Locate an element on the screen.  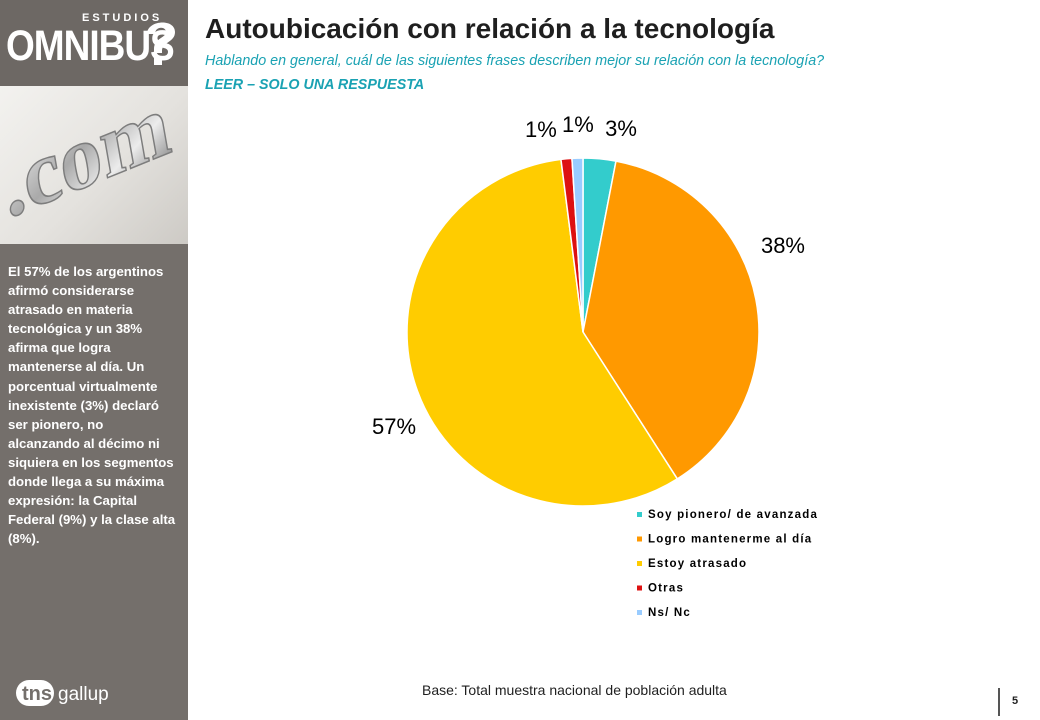
question-mark-icon is located at coordinates (161, 43).